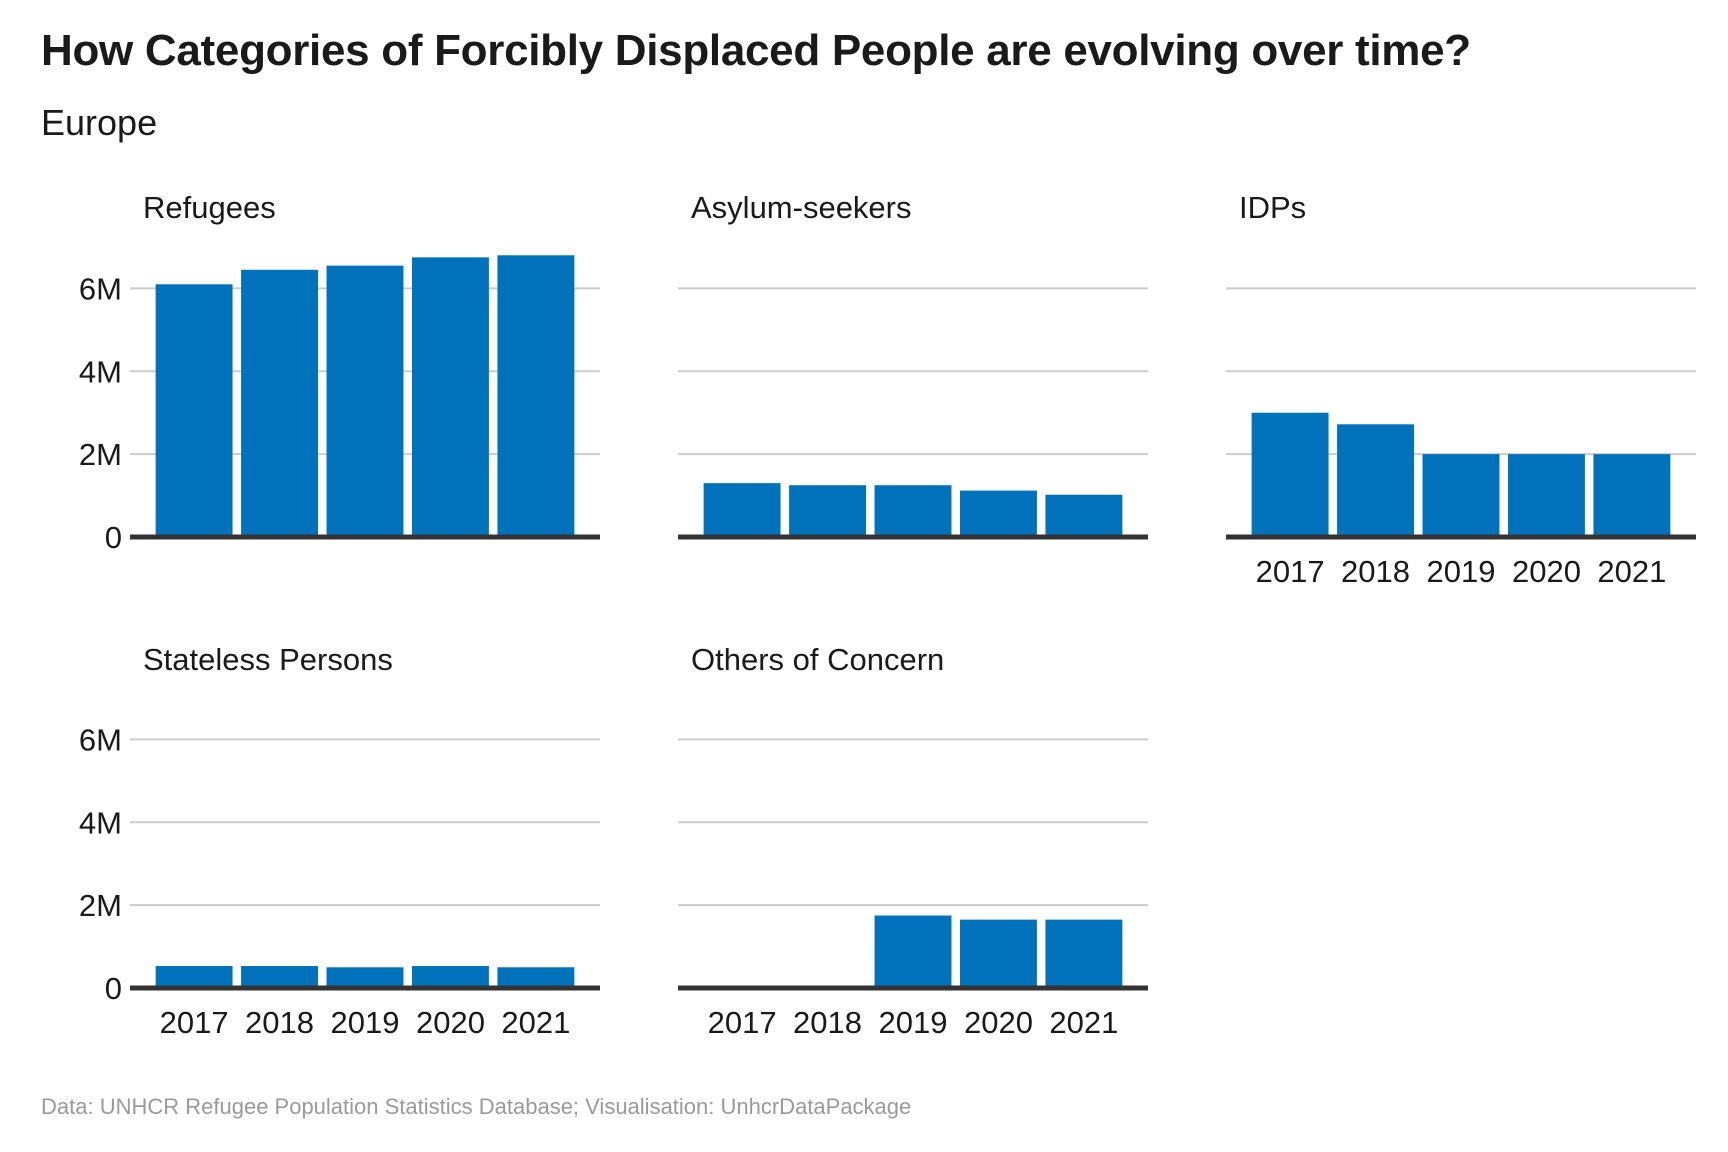 The width and height of the screenshot is (1728, 1152). Describe the element at coordinates (742, 510) in the screenshot. I see `bar-asylum-seekers-2017` at that location.